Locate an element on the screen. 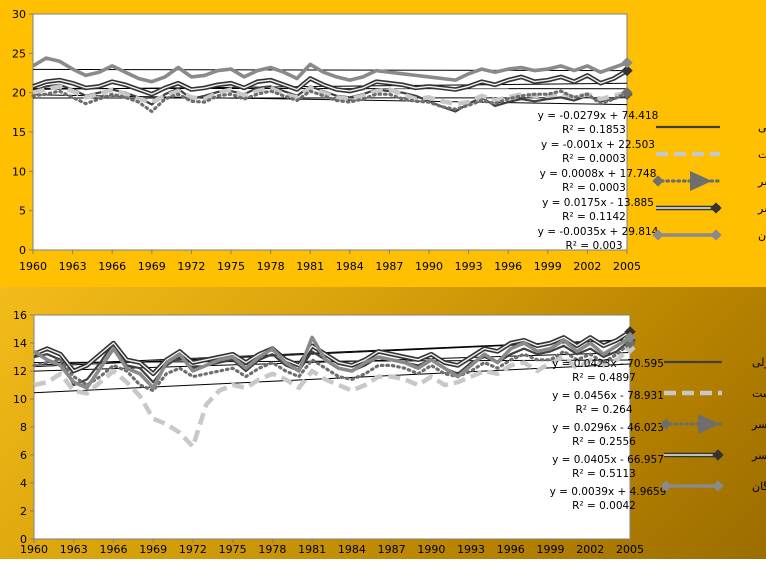 This screenshot has height=563, width=766. trendline-equation: y = 0.0175x - 13.885 is located at coordinates (598, 203).